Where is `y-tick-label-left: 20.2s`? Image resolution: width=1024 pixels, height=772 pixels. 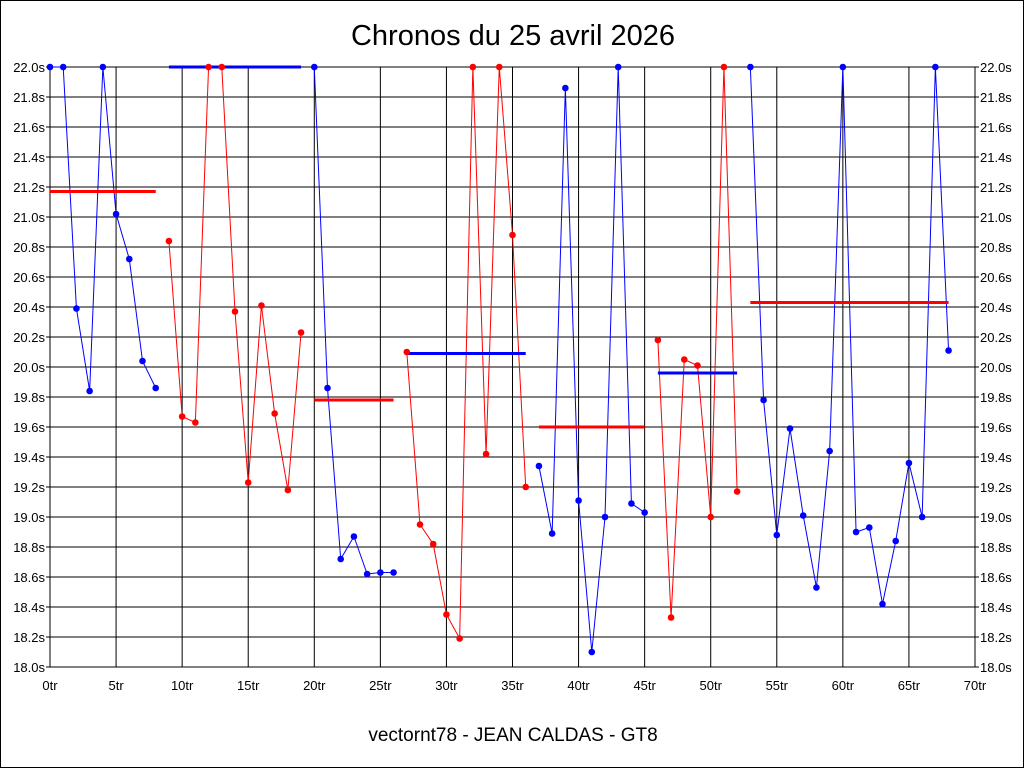
y-tick-label-left: 20.2s is located at coordinates (29, 337).